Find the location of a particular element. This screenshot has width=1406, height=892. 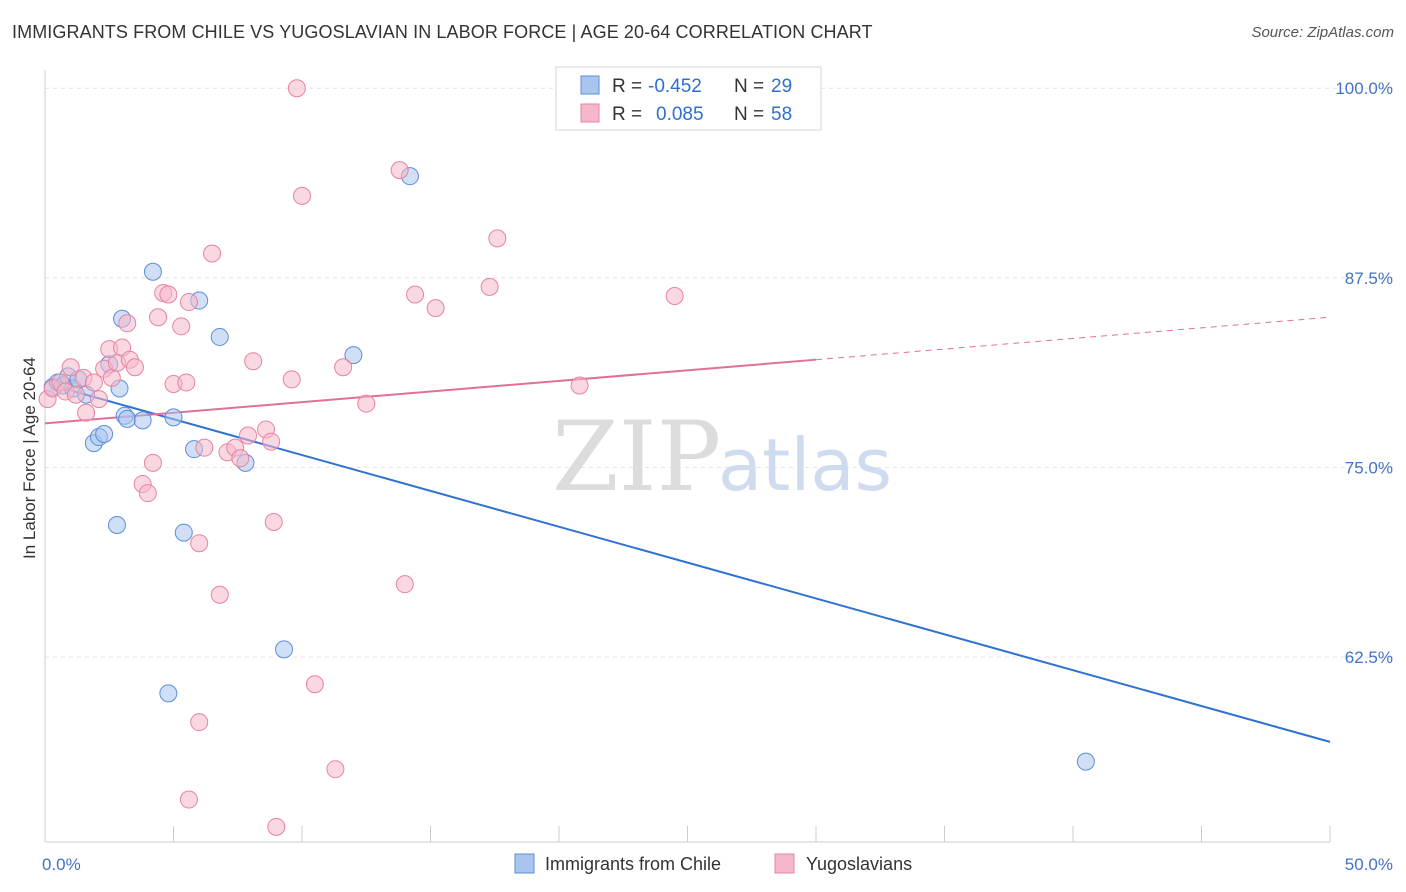

y-tick-label-2: 75.0% is located at coordinates (1369, 467).